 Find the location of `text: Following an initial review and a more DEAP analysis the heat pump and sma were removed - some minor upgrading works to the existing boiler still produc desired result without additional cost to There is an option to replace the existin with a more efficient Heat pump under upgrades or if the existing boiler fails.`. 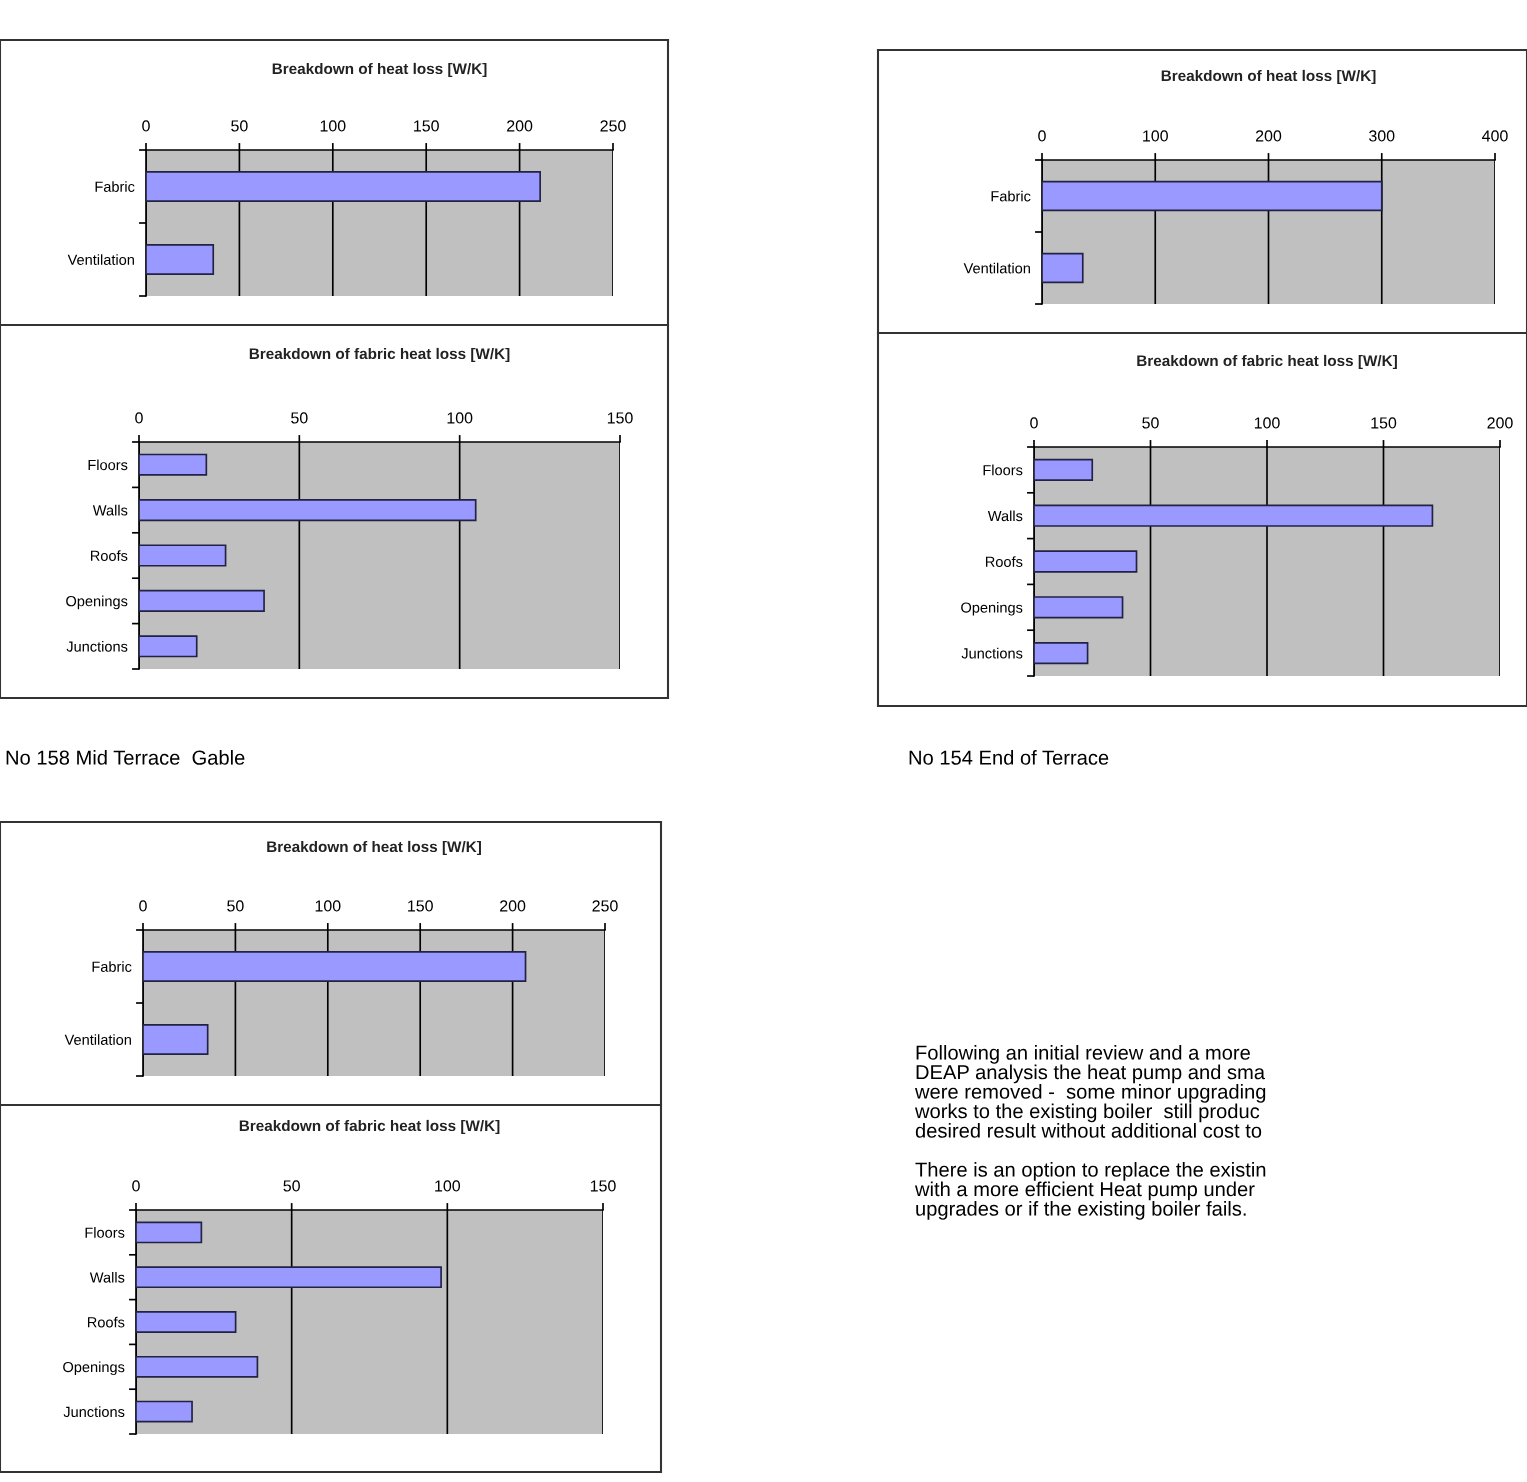

text: Following an initial review and a more DEAP analysis the heat pump and sma were removed - some minor upgrading works to the existing boiler still produc desired result without additional cost to There is an option to replace the existin with a more efficient Heat pump under upgrades or if the existing boiler fails. is located at coordinates (1090, 1132).